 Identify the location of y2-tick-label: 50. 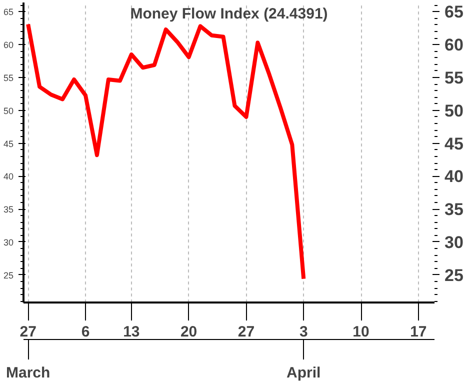
(454, 110).